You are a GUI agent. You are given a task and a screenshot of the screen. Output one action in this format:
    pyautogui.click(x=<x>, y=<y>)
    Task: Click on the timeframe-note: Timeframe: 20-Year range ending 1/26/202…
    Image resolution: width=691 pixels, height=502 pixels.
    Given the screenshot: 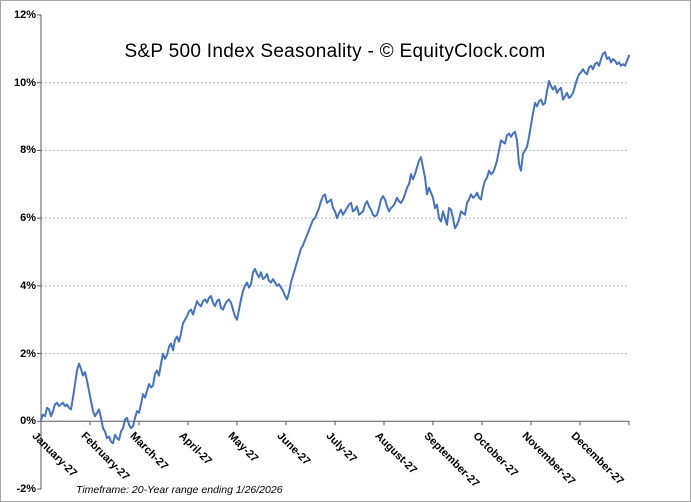 What is the action you would take?
    pyautogui.click(x=179, y=490)
    